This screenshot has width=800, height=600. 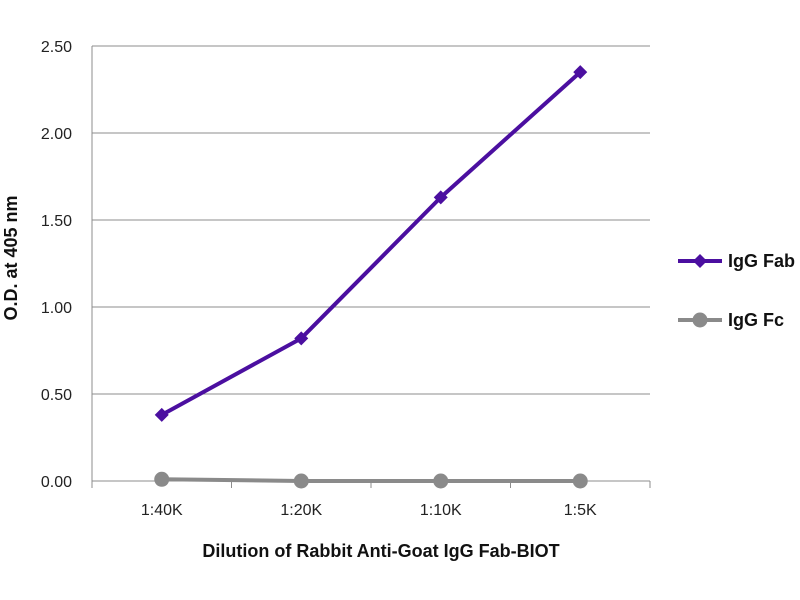 I want to click on y-tick-labels: 0.00 0.50 1.00 1.50 2.00 2.50, so click(x=56, y=265).